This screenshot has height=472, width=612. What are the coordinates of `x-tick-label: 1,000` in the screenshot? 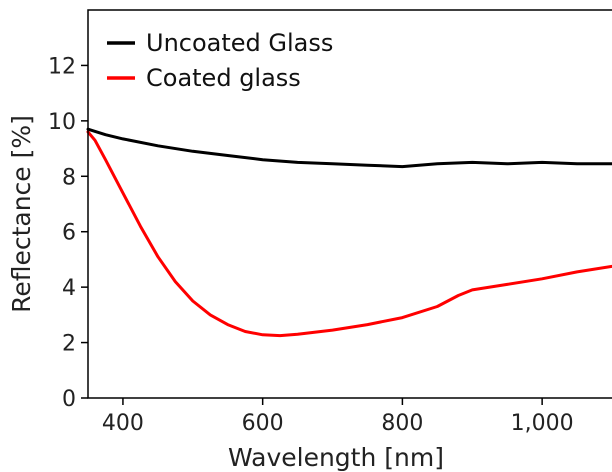 It's located at (542, 423).